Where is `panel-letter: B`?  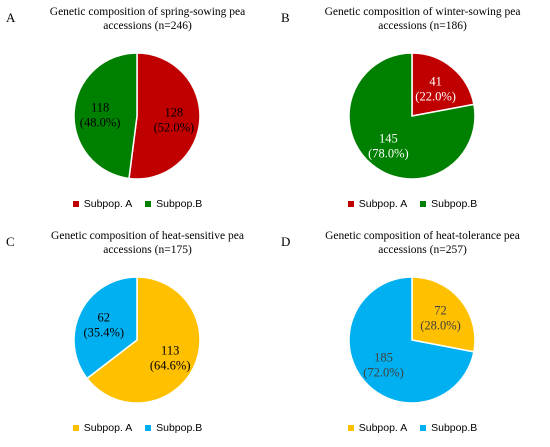
panel-letter: B is located at coordinates (285, 17).